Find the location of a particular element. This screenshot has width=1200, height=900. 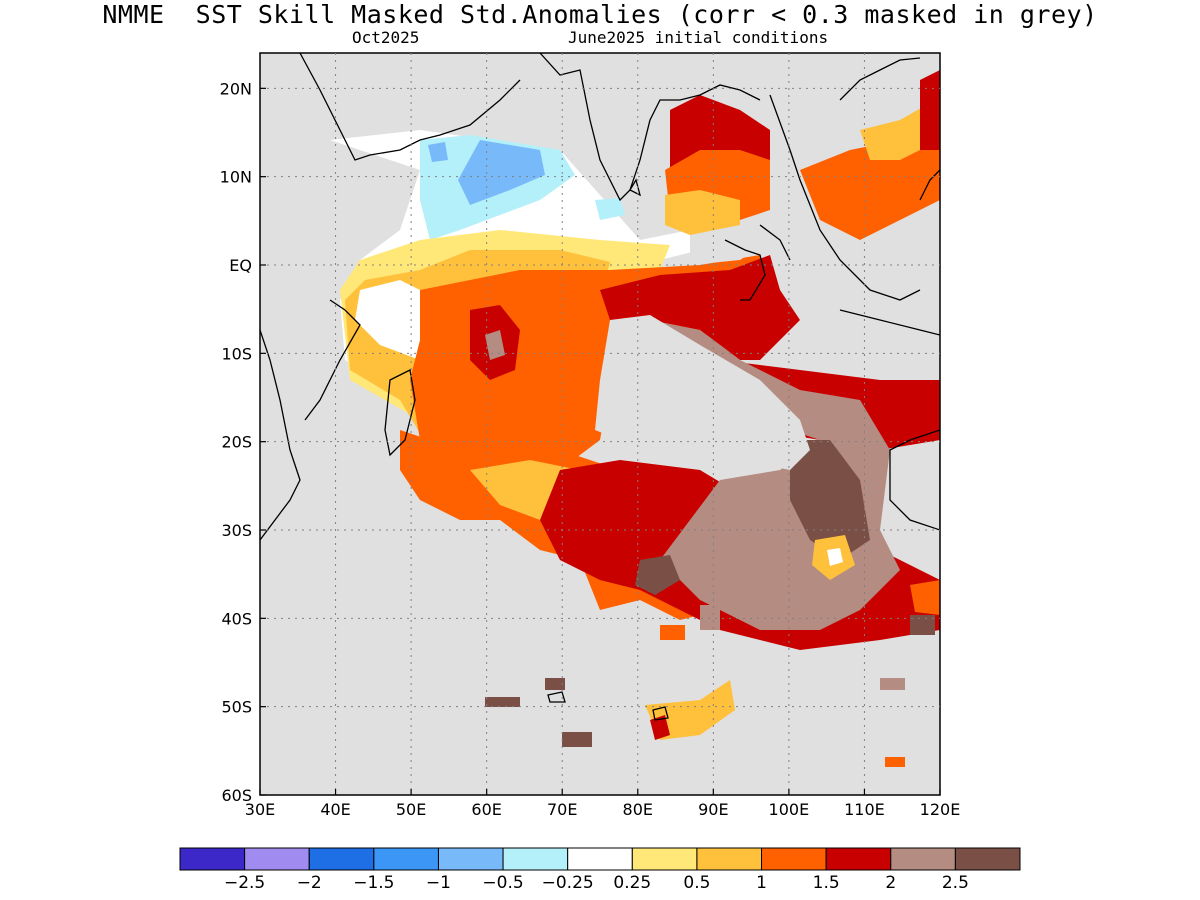

lon-tick-label: 110E is located at coordinates (864, 809).